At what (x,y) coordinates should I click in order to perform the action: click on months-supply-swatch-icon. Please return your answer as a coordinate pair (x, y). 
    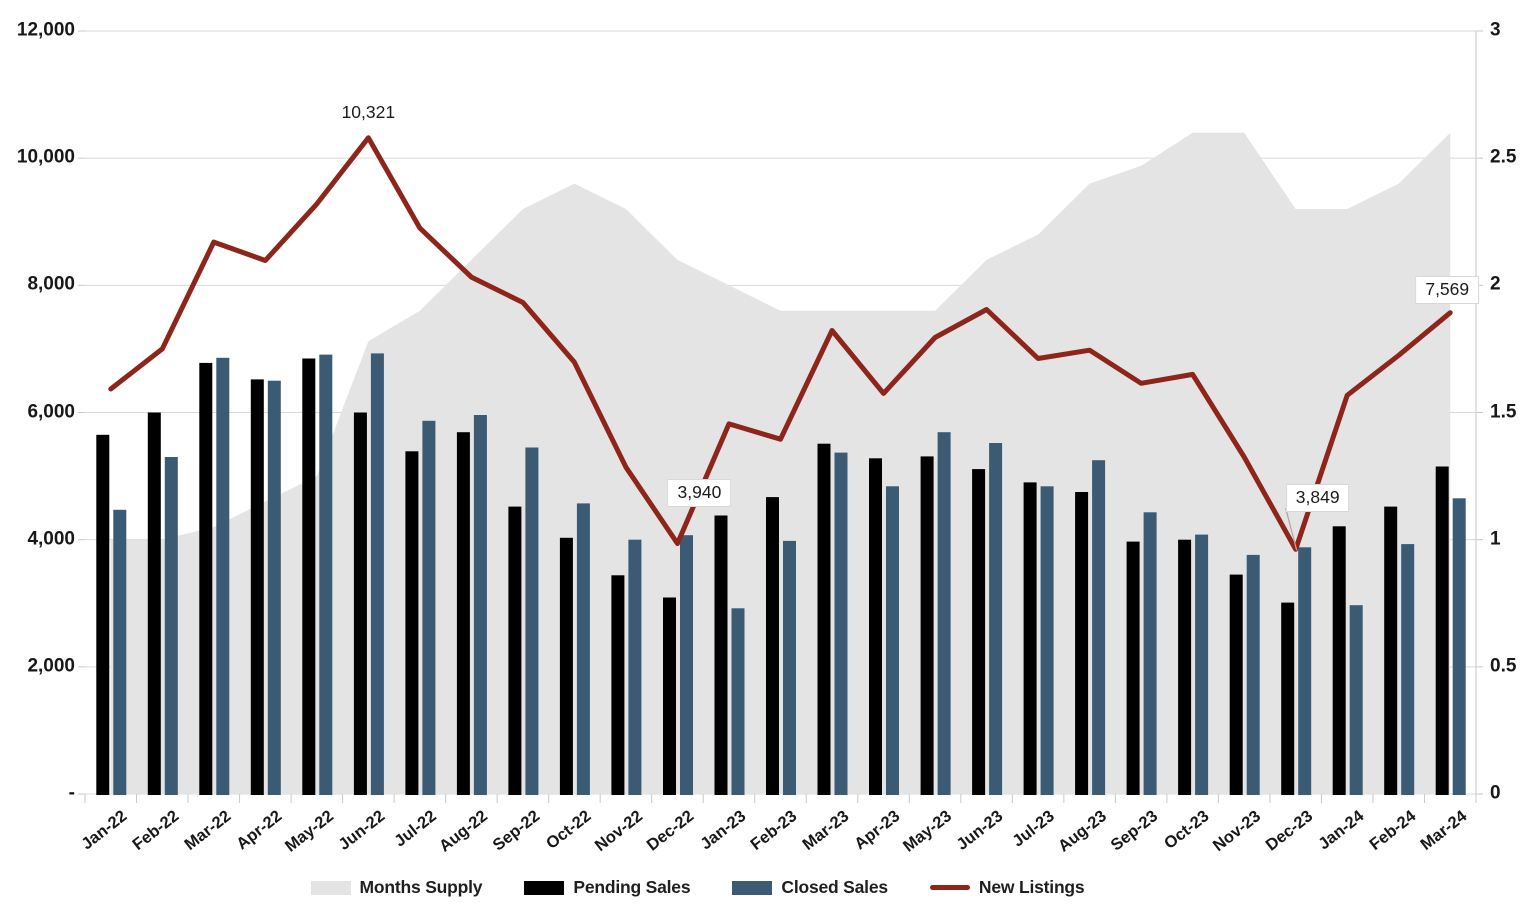
    Looking at the image, I should click on (330, 887).